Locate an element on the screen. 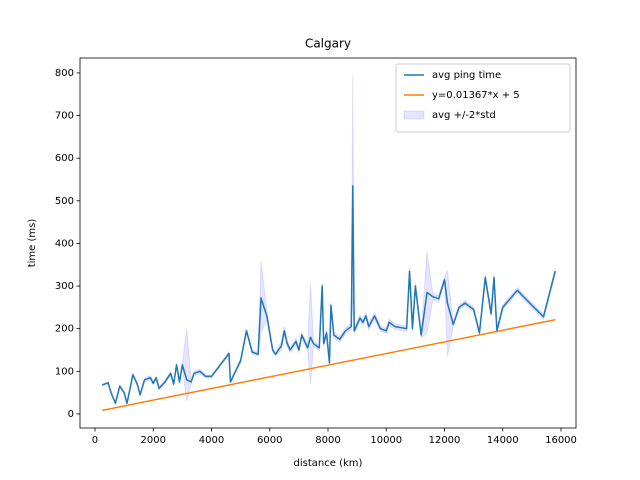 This screenshot has width=640, height=480. legend-box is located at coordinates (483, 98).